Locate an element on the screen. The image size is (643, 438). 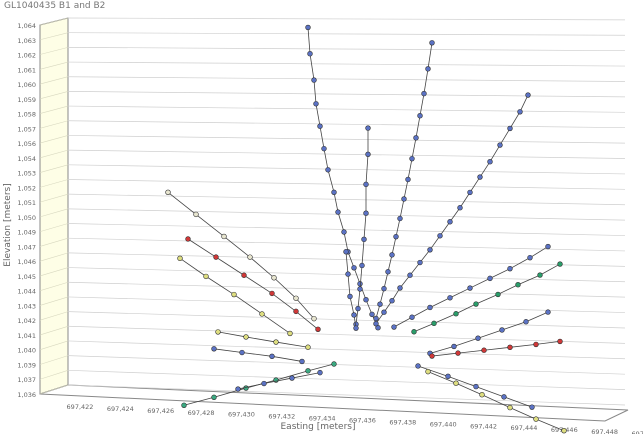
y-tick-label: 1,062 is located at coordinates (26, 56).